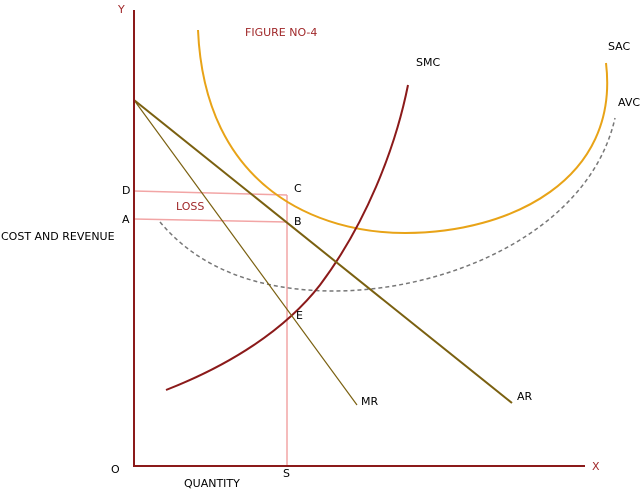 This screenshot has height=492, width=643. I want to click on point-b: B, so click(298, 221).